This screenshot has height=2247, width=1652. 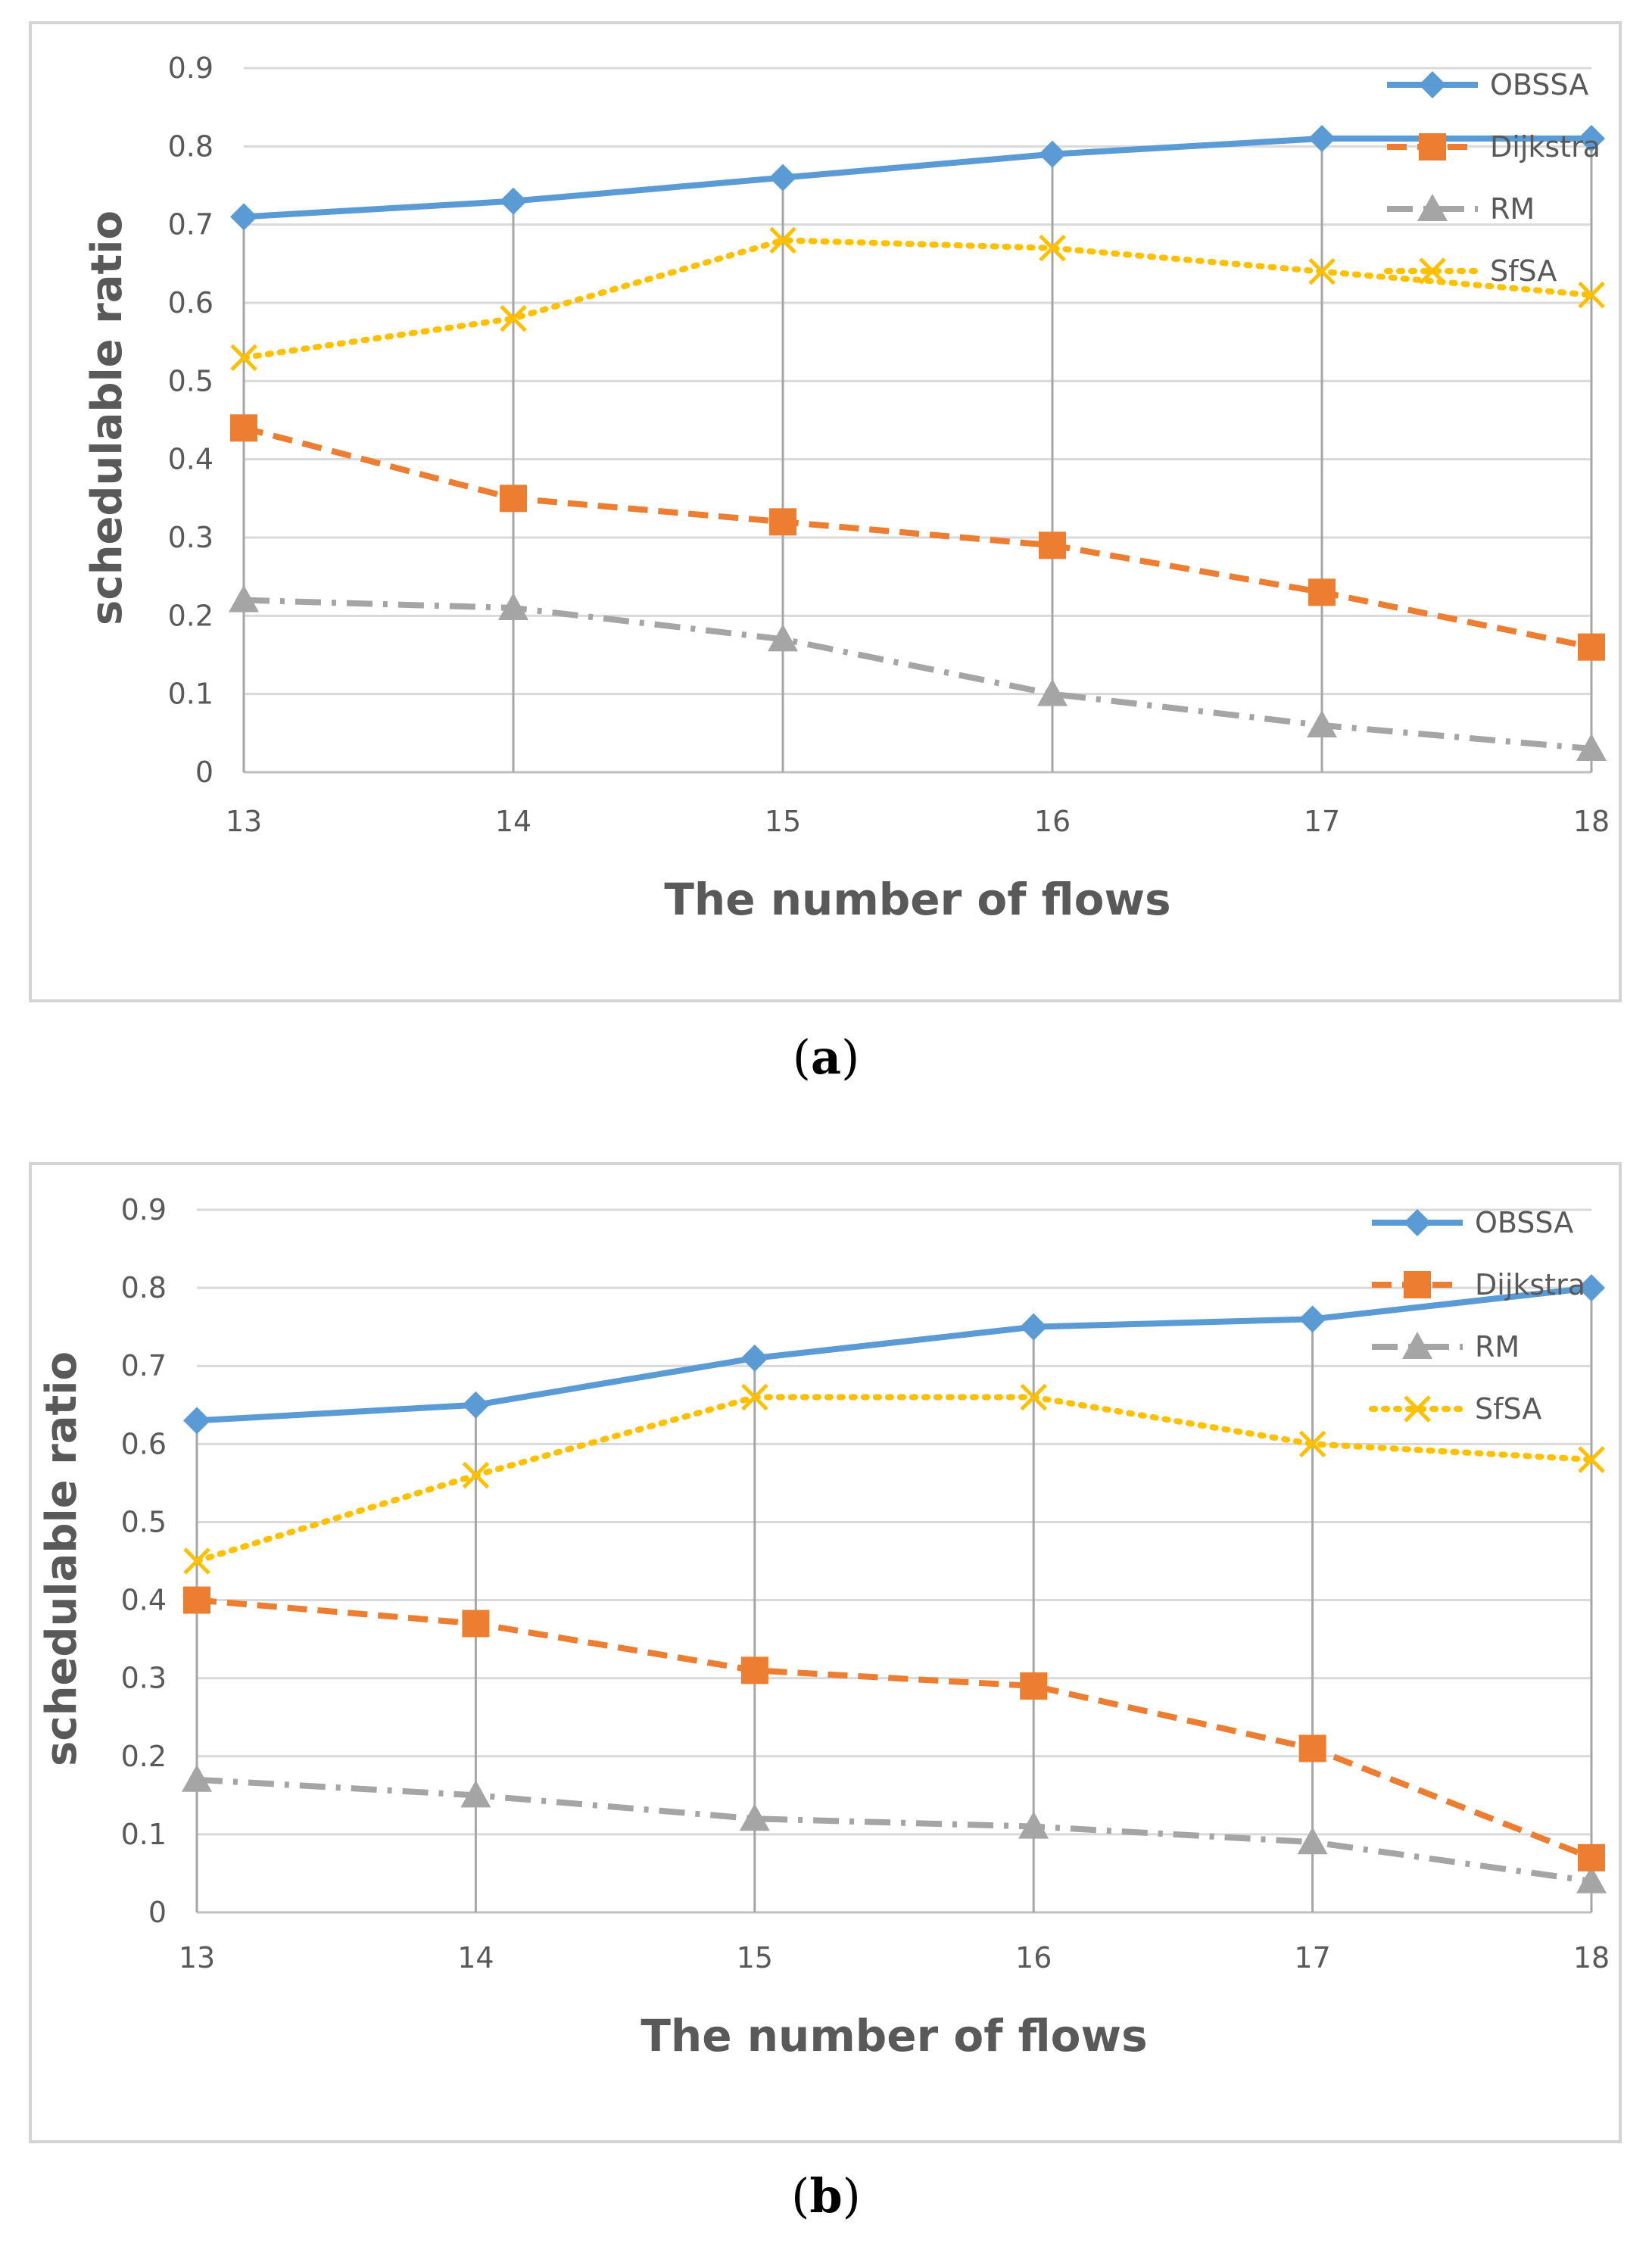 What do you see at coordinates (191, 302) in the screenshot?
I see `y-tick-label-6: 0.6` at bounding box center [191, 302].